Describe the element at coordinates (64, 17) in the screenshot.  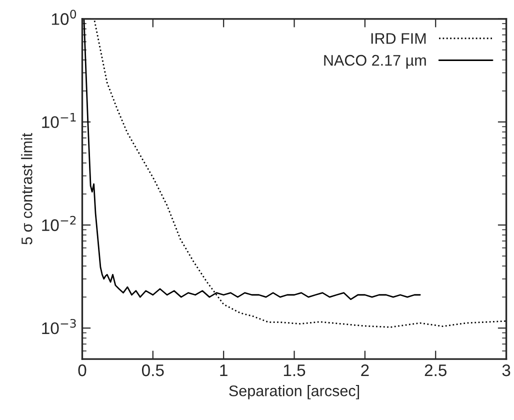
I see `y-tick-label: 10$^{0}$` at that location.